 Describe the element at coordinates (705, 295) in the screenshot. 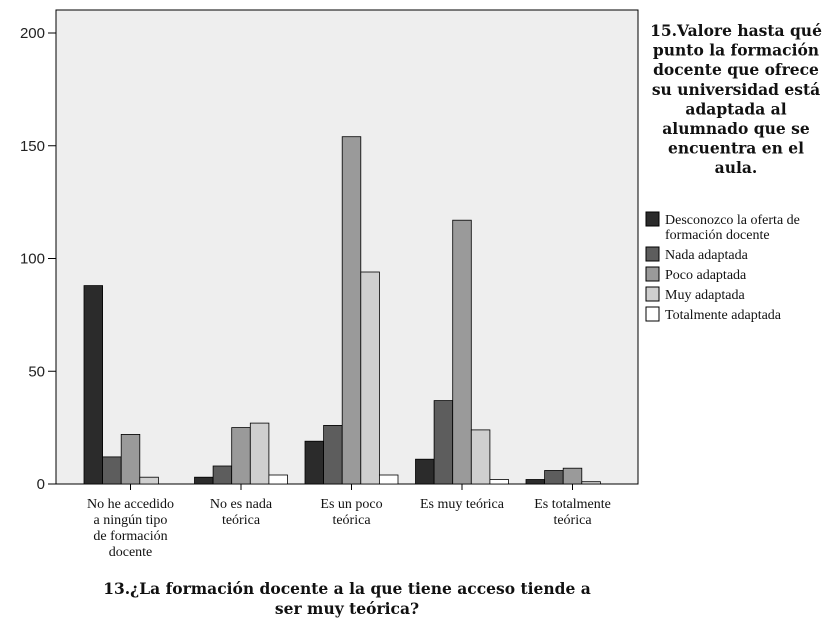

I see `legend-label-muy-adaptada: Muy adaptada` at that location.